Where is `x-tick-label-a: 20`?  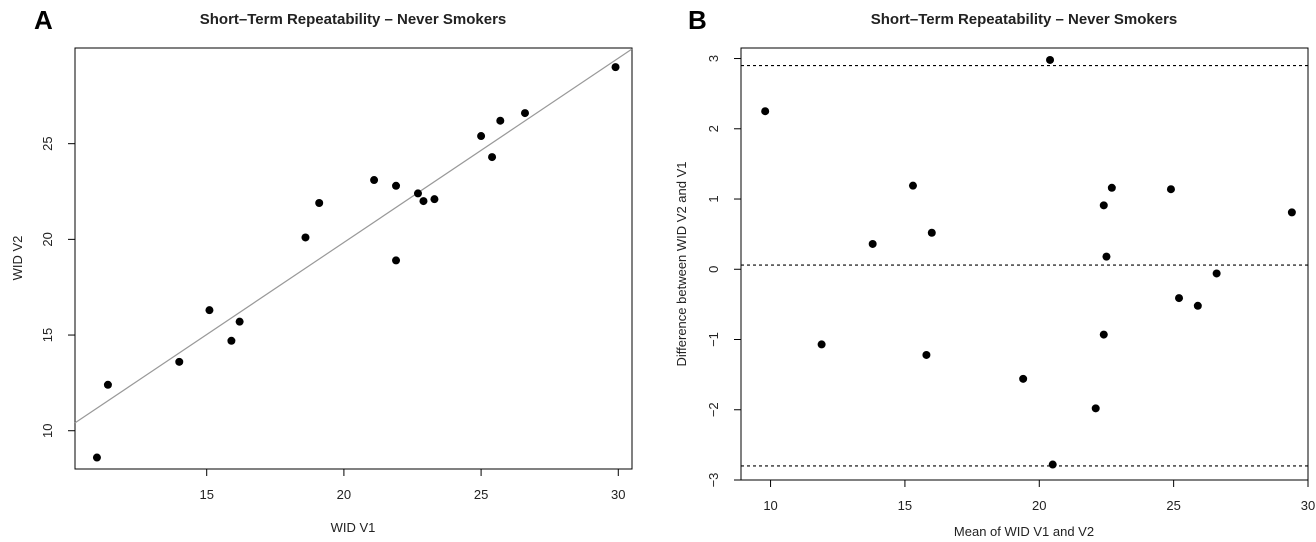
x-tick-label-a: 20 is located at coordinates (344, 494).